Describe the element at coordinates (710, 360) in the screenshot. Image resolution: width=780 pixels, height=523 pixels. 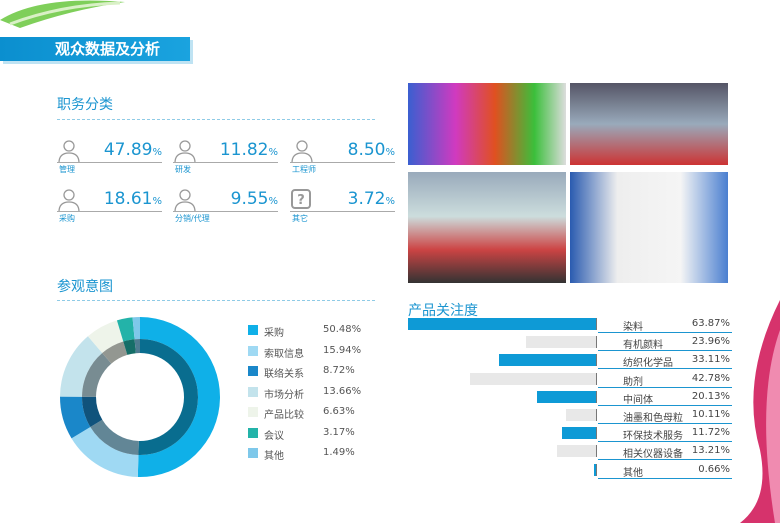
I see `bar-value: 33.11%` at that location.